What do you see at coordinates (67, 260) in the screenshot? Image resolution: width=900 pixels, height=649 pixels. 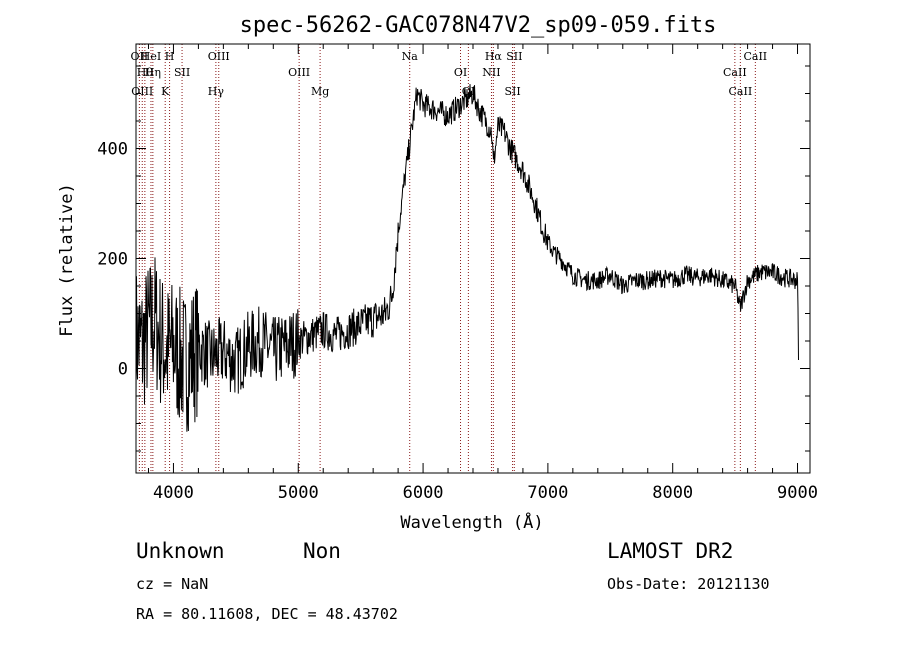 I see `y-axis-label: Flux (relative)` at bounding box center [67, 260].